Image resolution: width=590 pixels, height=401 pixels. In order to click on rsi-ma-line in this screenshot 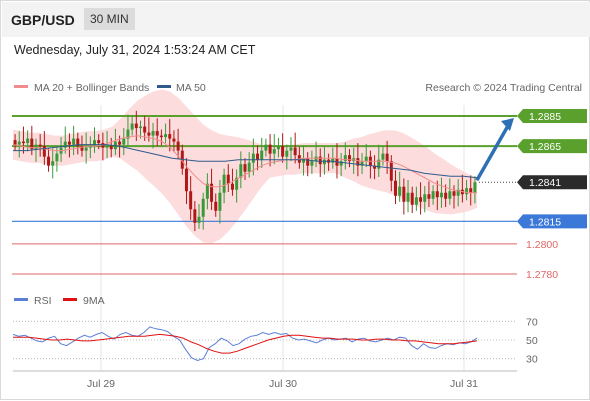, I will do `click(245, 343)`.